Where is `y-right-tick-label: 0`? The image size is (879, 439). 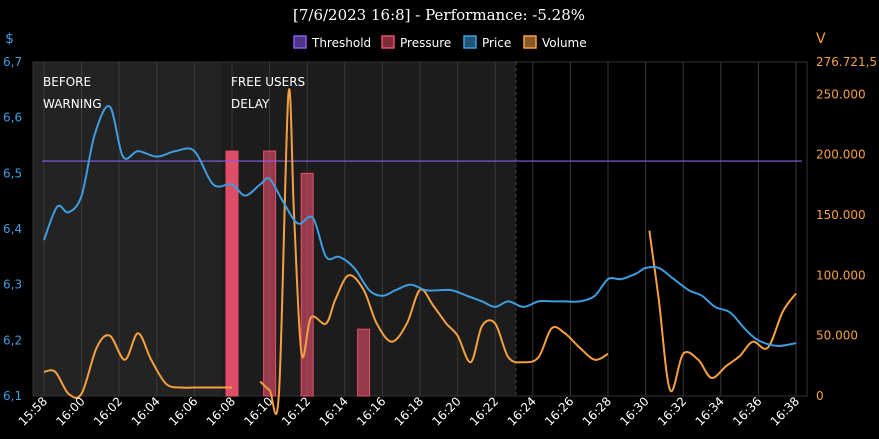 y-right-tick-label: 0 is located at coordinates (820, 396).